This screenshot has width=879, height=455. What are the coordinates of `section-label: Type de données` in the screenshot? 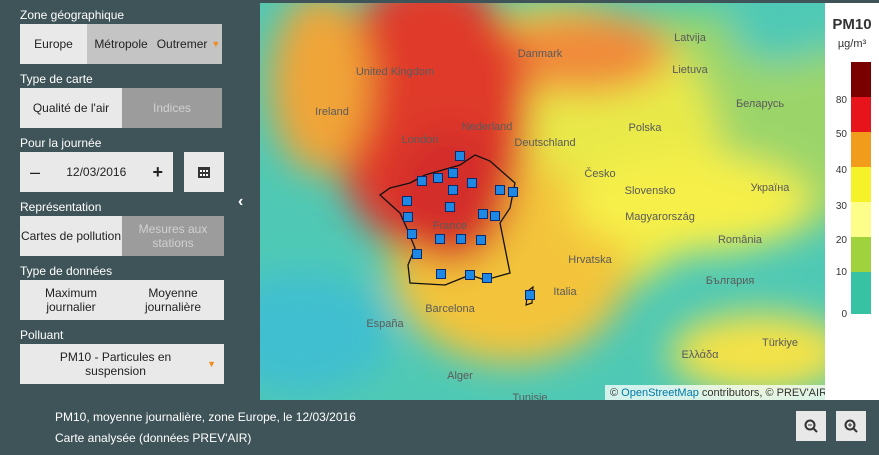 It's located at (66, 271).